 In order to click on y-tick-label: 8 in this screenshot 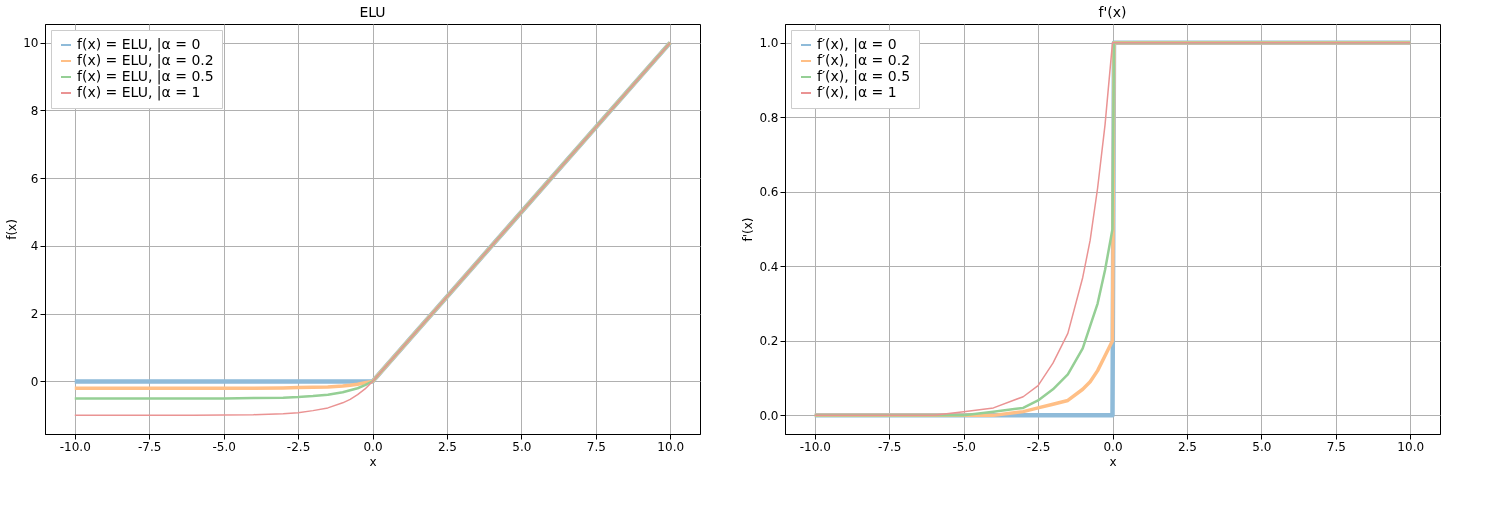, I will do `click(34, 110)`.